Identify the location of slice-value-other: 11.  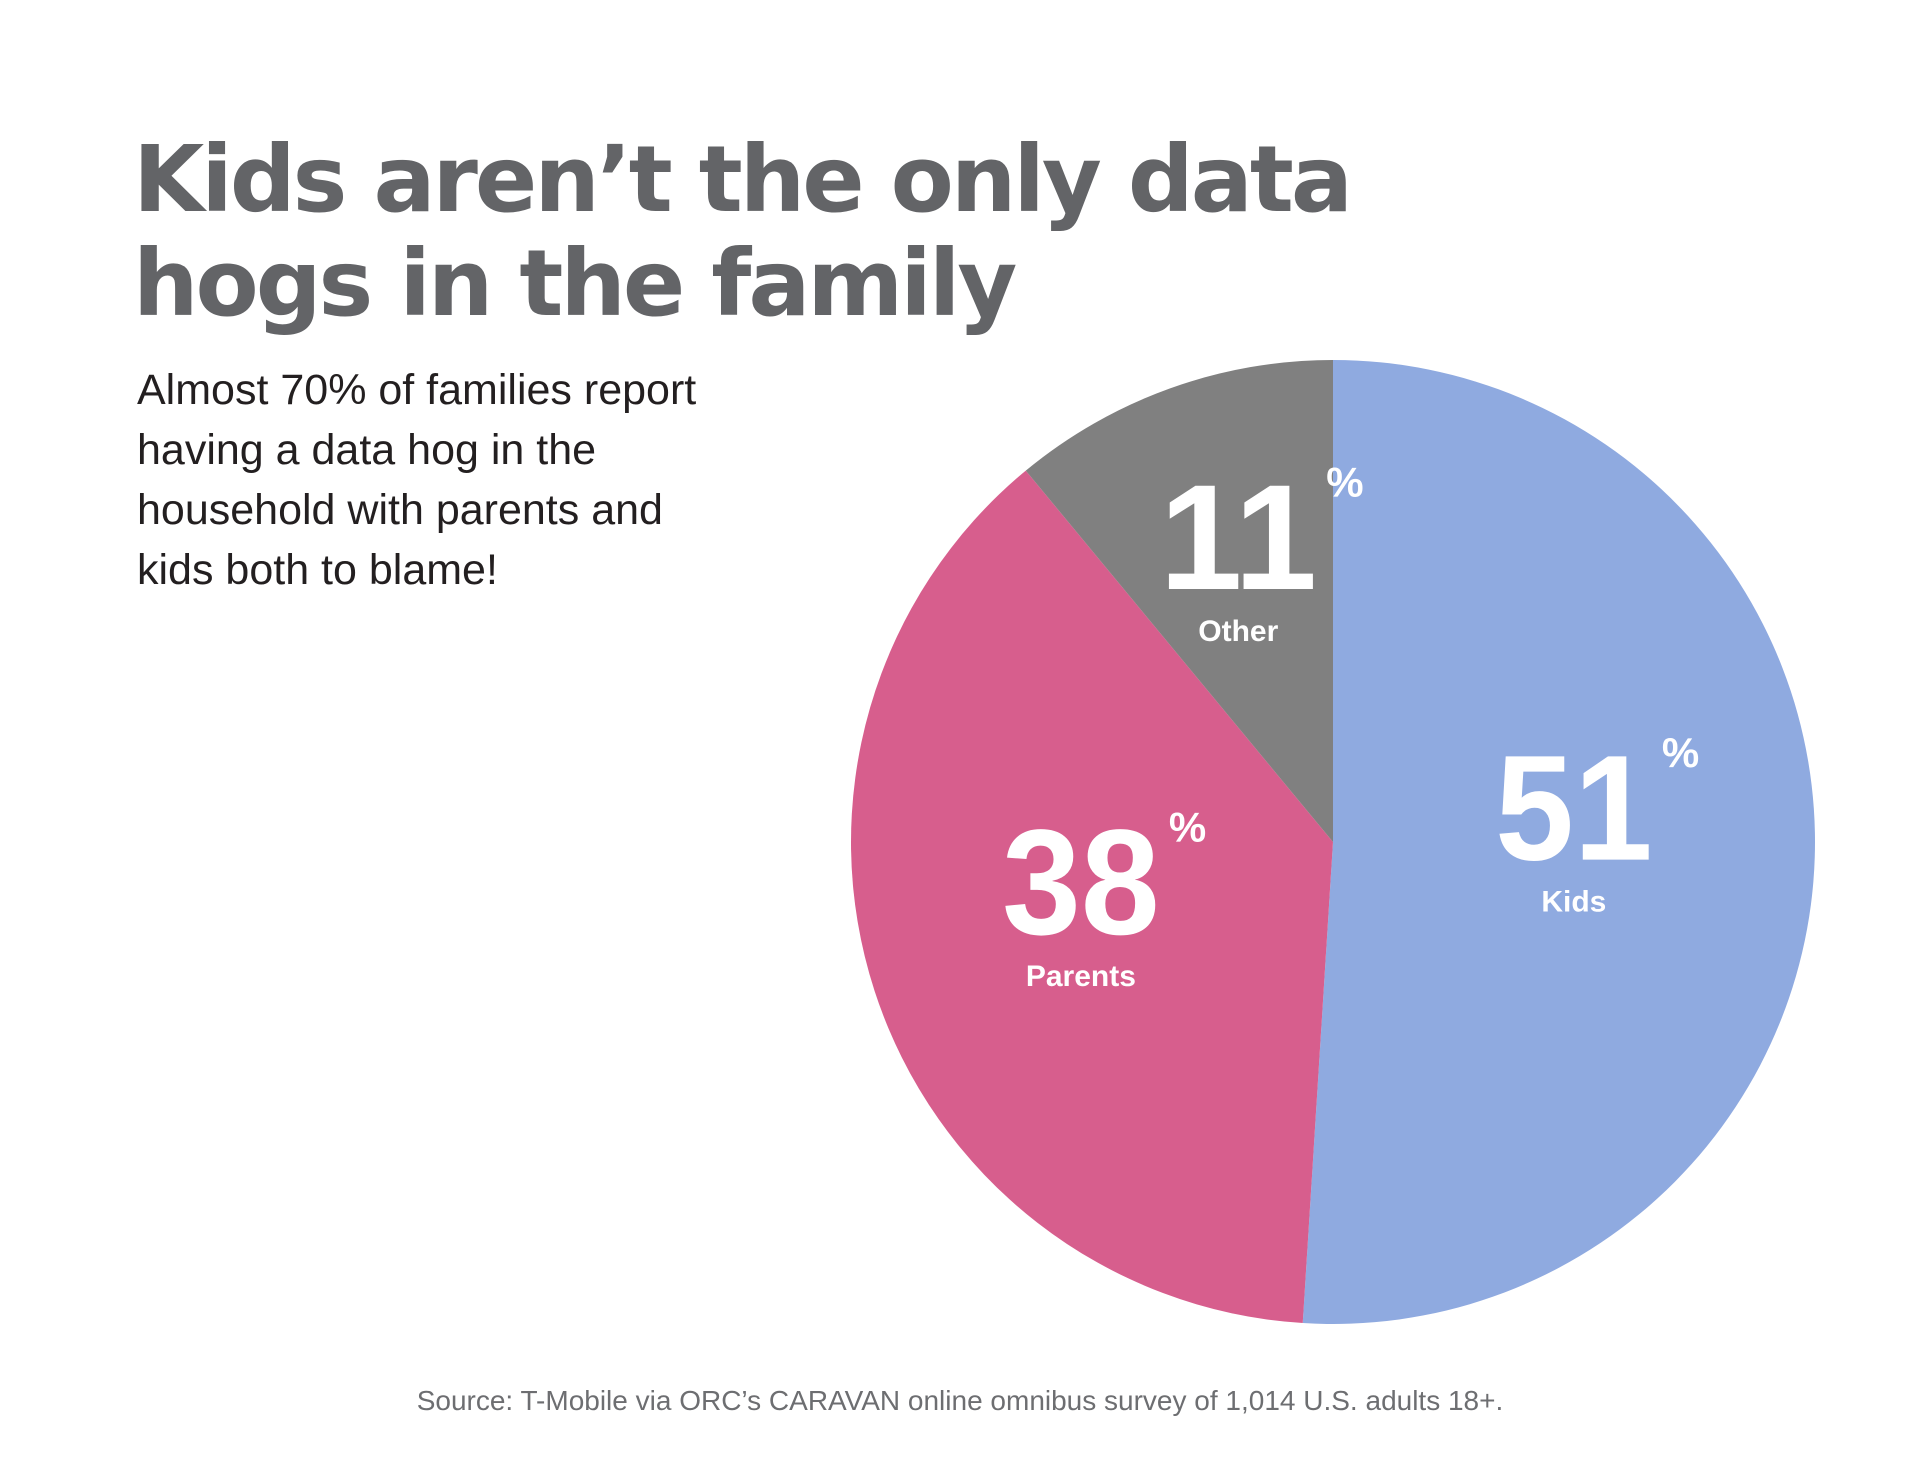
(1239, 537).